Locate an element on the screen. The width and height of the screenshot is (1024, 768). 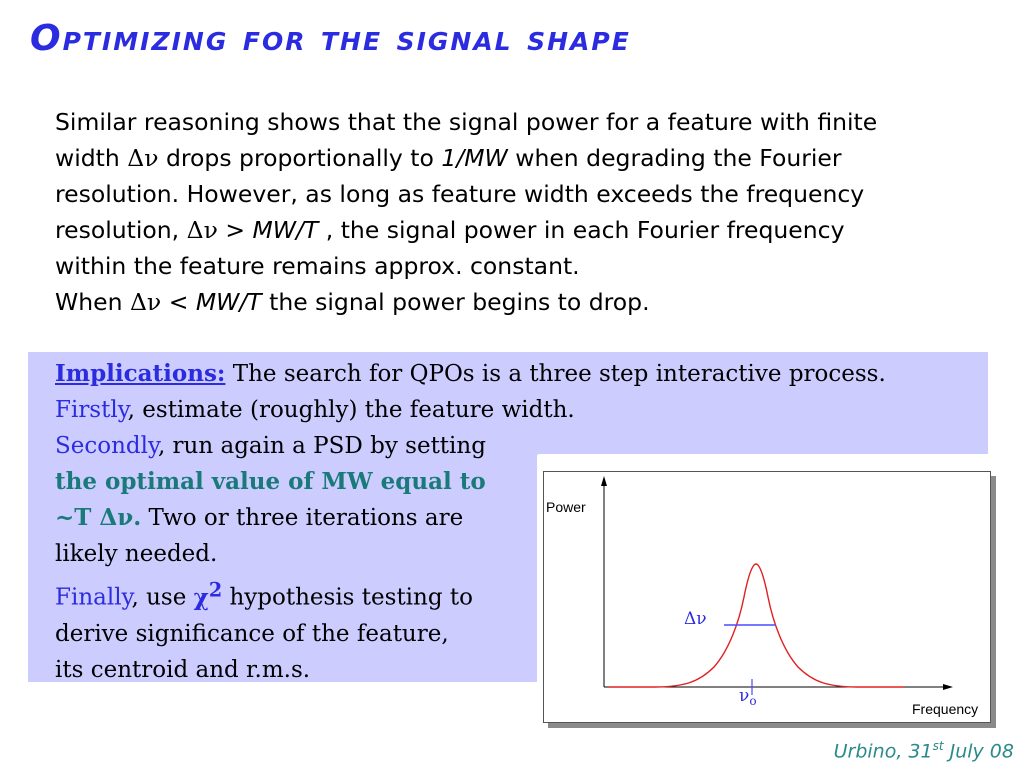
impl-highlight: ~T Δν. is located at coordinates (98, 517).